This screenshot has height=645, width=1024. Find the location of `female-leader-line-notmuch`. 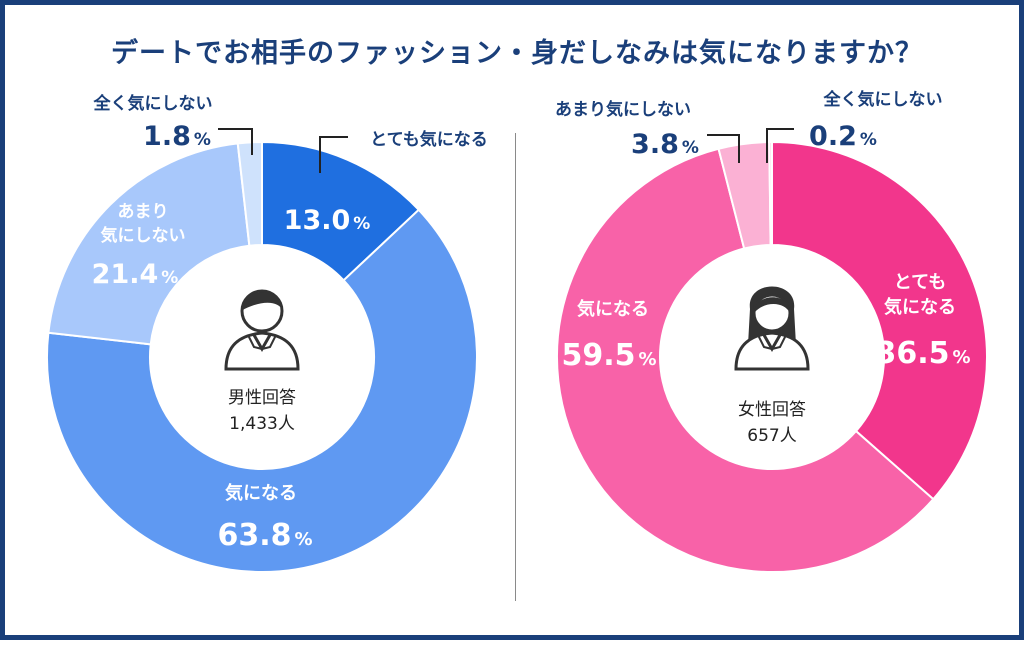

female-leader-line-notmuch is located at coordinates (723, 148).